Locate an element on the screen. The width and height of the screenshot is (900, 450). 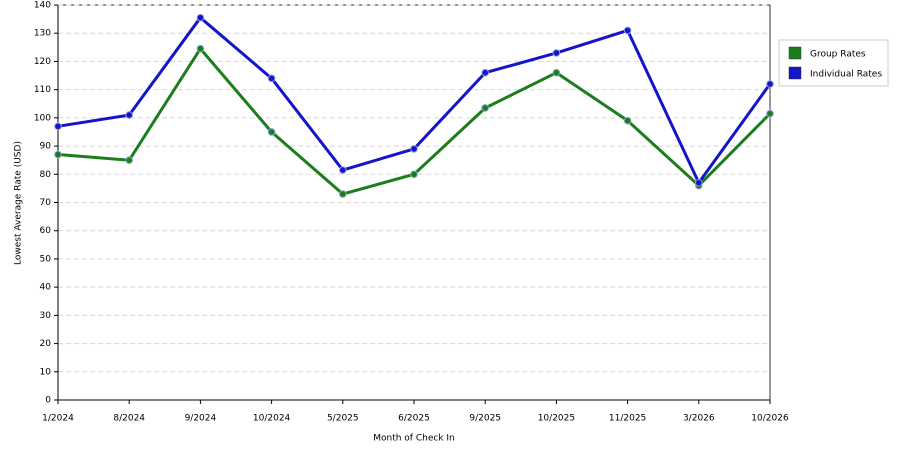
x-tick-label: 11/2025 is located at coordinates (627, 419).